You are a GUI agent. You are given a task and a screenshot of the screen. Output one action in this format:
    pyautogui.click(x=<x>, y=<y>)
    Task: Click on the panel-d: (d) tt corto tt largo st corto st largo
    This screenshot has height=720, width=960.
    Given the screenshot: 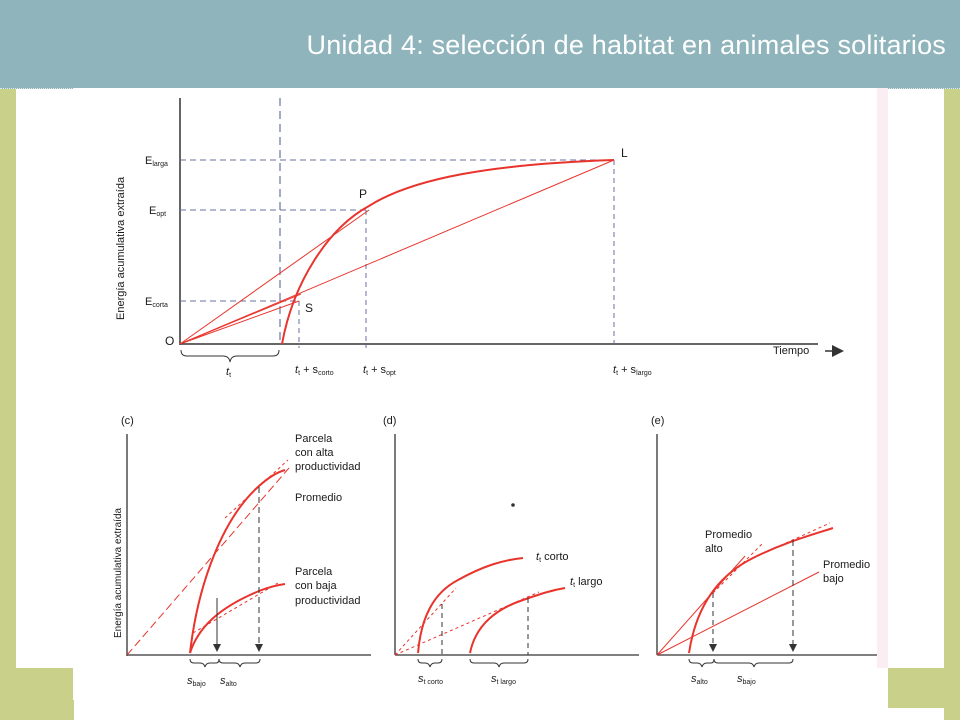 What is the action you would take?
    pyautogui.click(x=511, y=550)
    